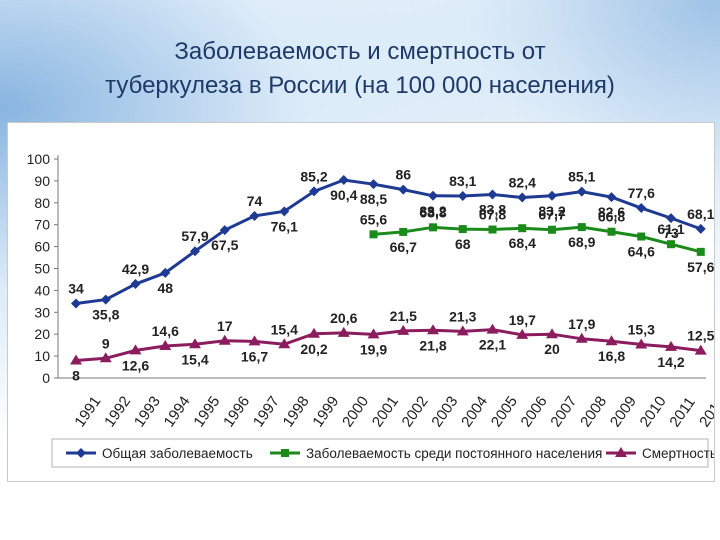 The image size is (720, 540). I want to click on data-label: 12,5, so click(700, 336).